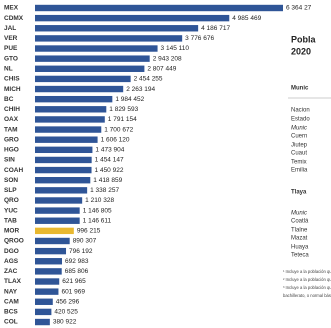 The image size is (331, 328). What do you see at coordinates (11, 38) in the screenshot?
I see `category-label: VER` at bounding box center [11, 38].